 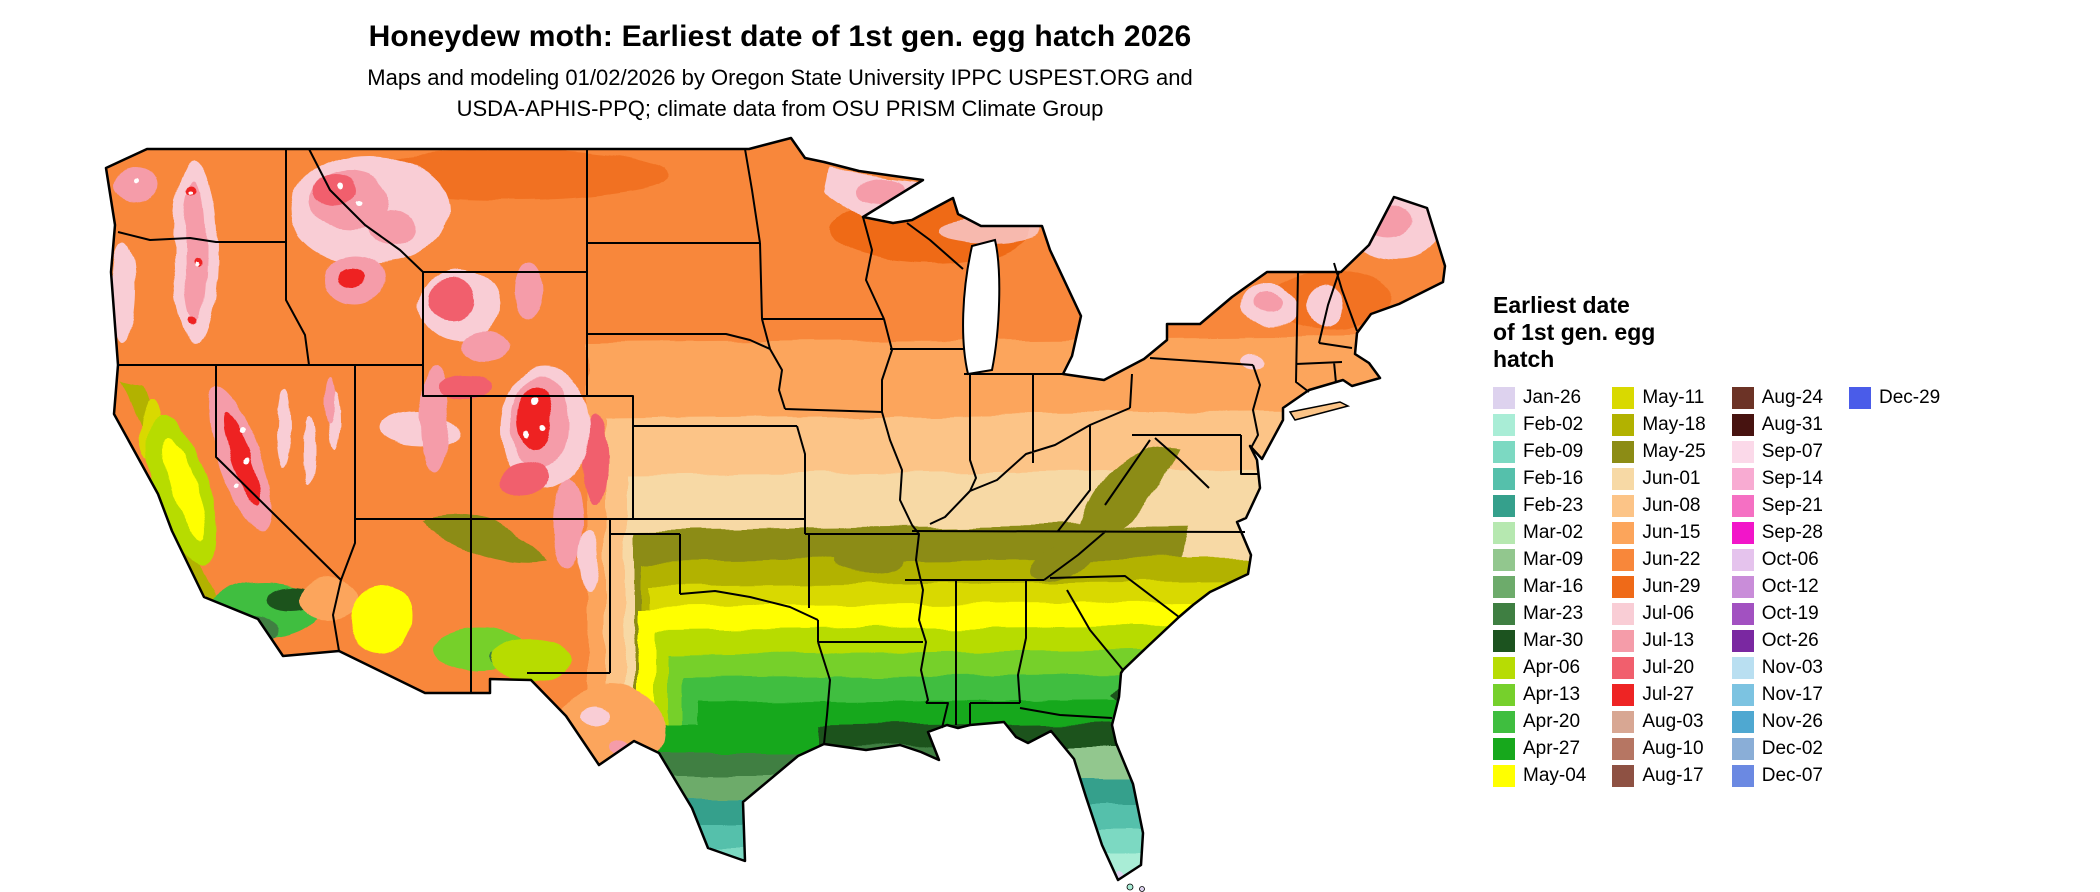 What do you see at coordinates (1524, 359) in the screenshot?
I see `legend-title-line-3: hatch` at bounding box center [1524, 359].